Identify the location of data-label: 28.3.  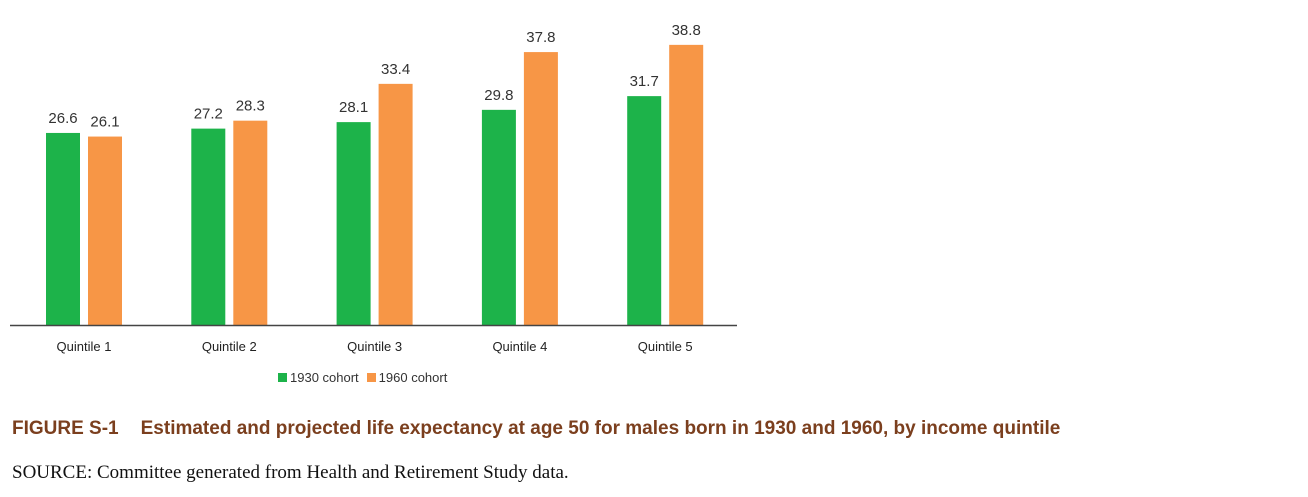
(250, 106).